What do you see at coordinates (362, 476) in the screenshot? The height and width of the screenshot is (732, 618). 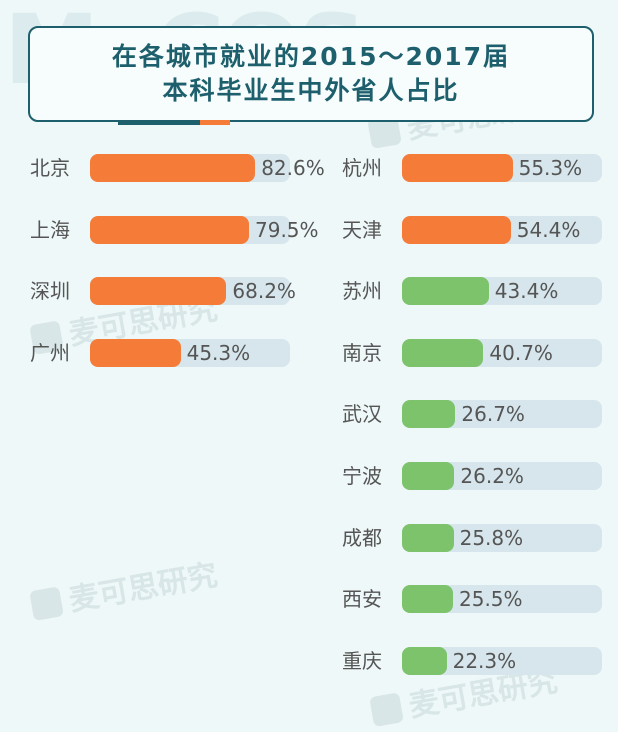 I see `category-label: 宁波` at bounding box center [362, 476].